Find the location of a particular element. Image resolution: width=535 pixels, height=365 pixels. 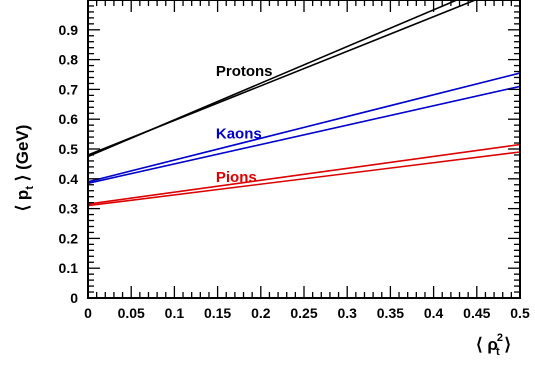

y-tick-label: 0.9 is located at coordinates (69, 30).